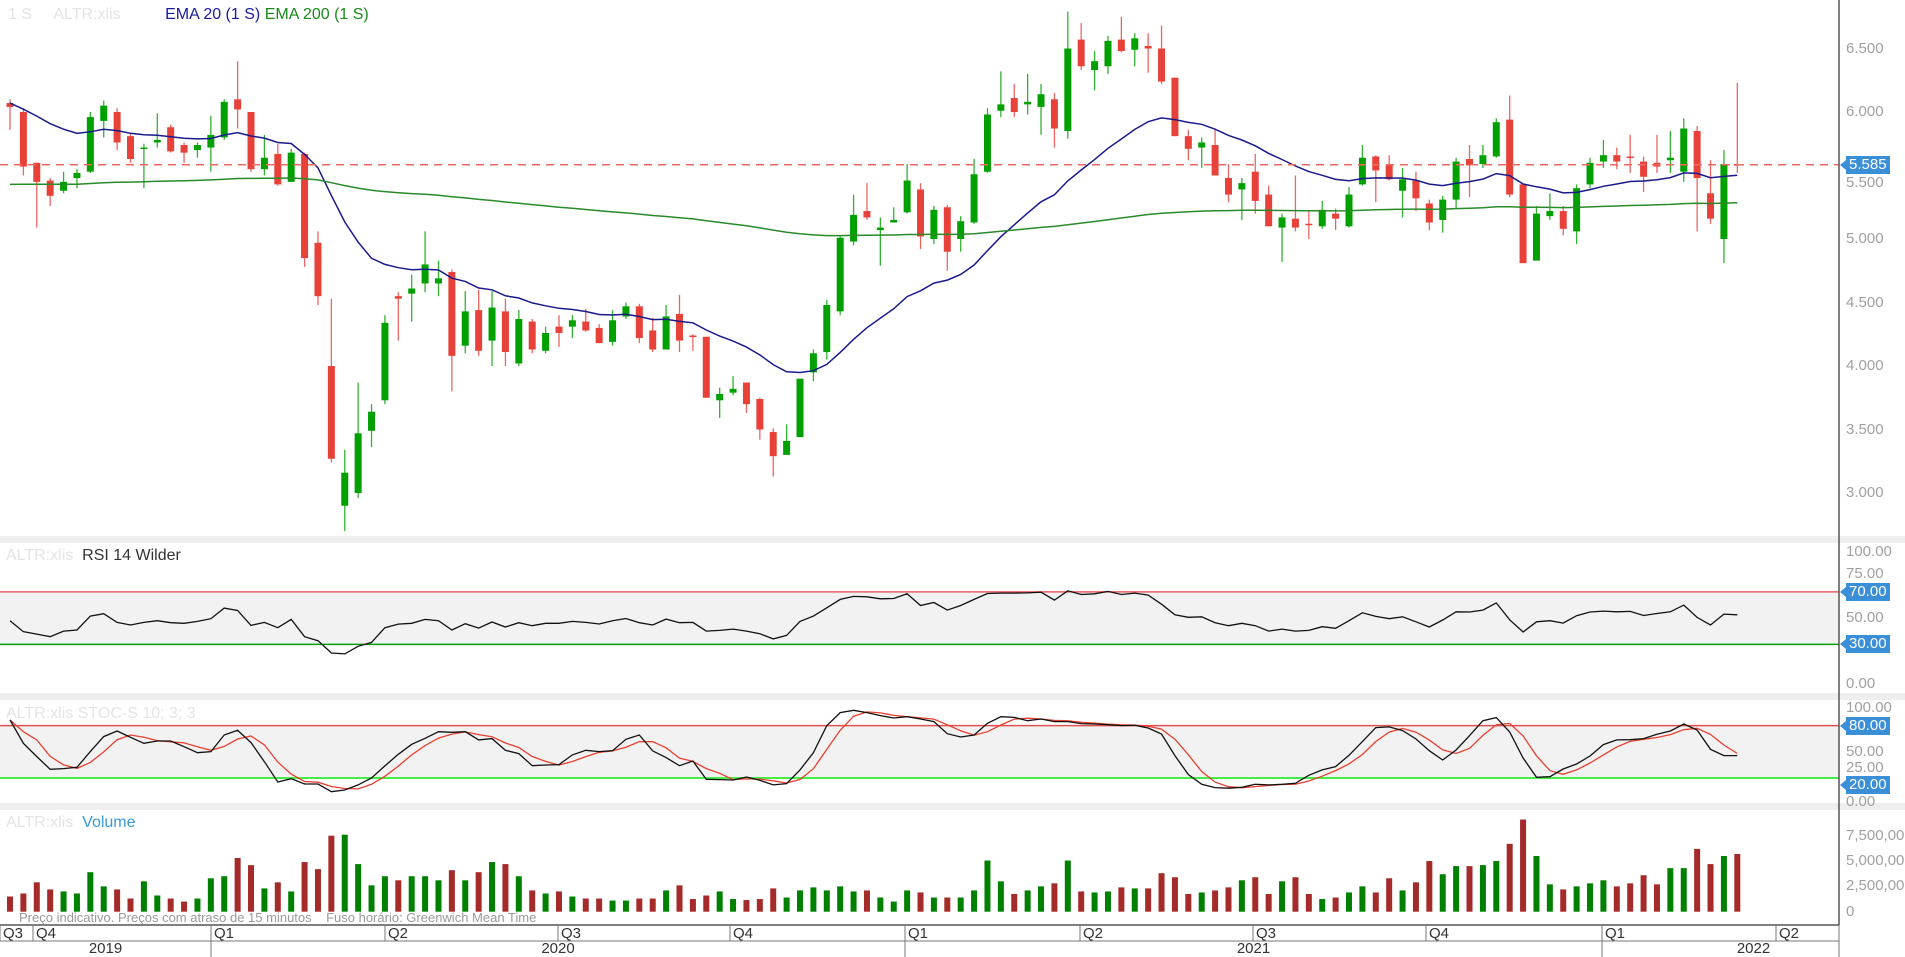 This screenshot has height=957, width=1905. I want to click on ema200-line, so click(873, 207).